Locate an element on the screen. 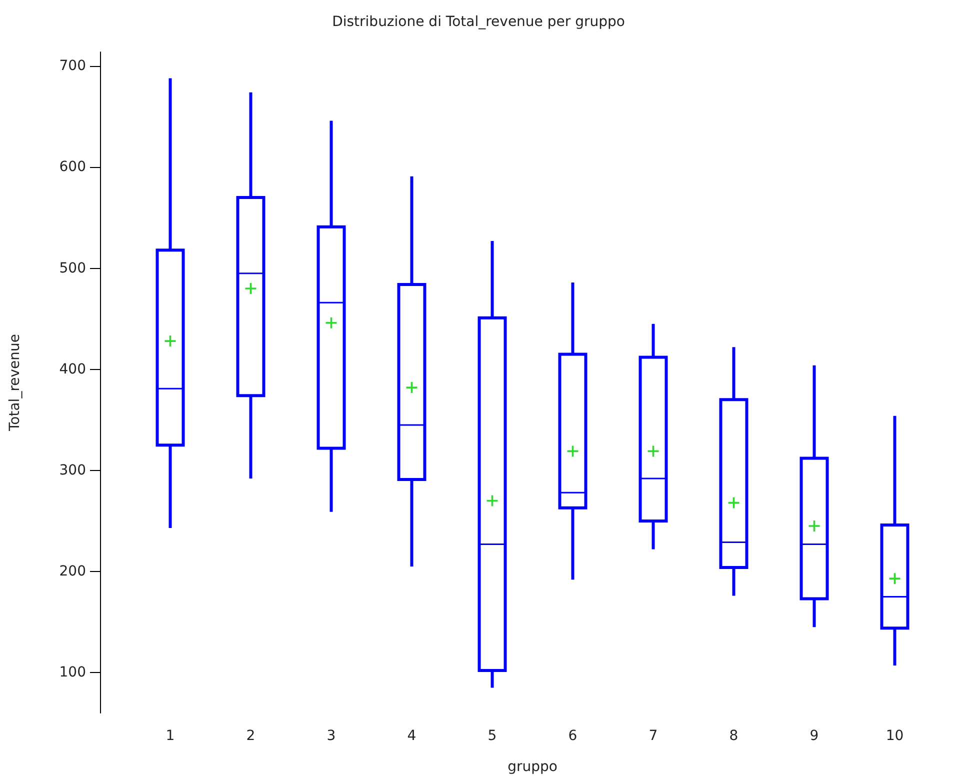 The height and width of the screenshot is (779, 957). y-tick-label: 600 is located at coordinates (72, 167).